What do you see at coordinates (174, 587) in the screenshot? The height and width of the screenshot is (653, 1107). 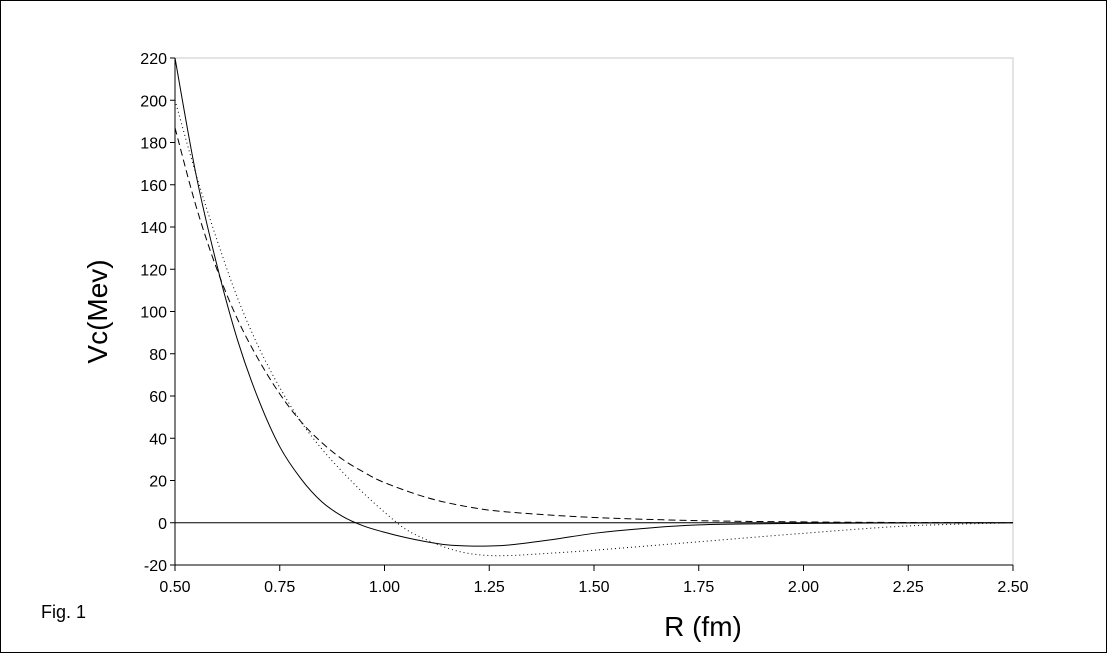 I see `x-tick-label: 0.50` at bounding box center [174, 587].